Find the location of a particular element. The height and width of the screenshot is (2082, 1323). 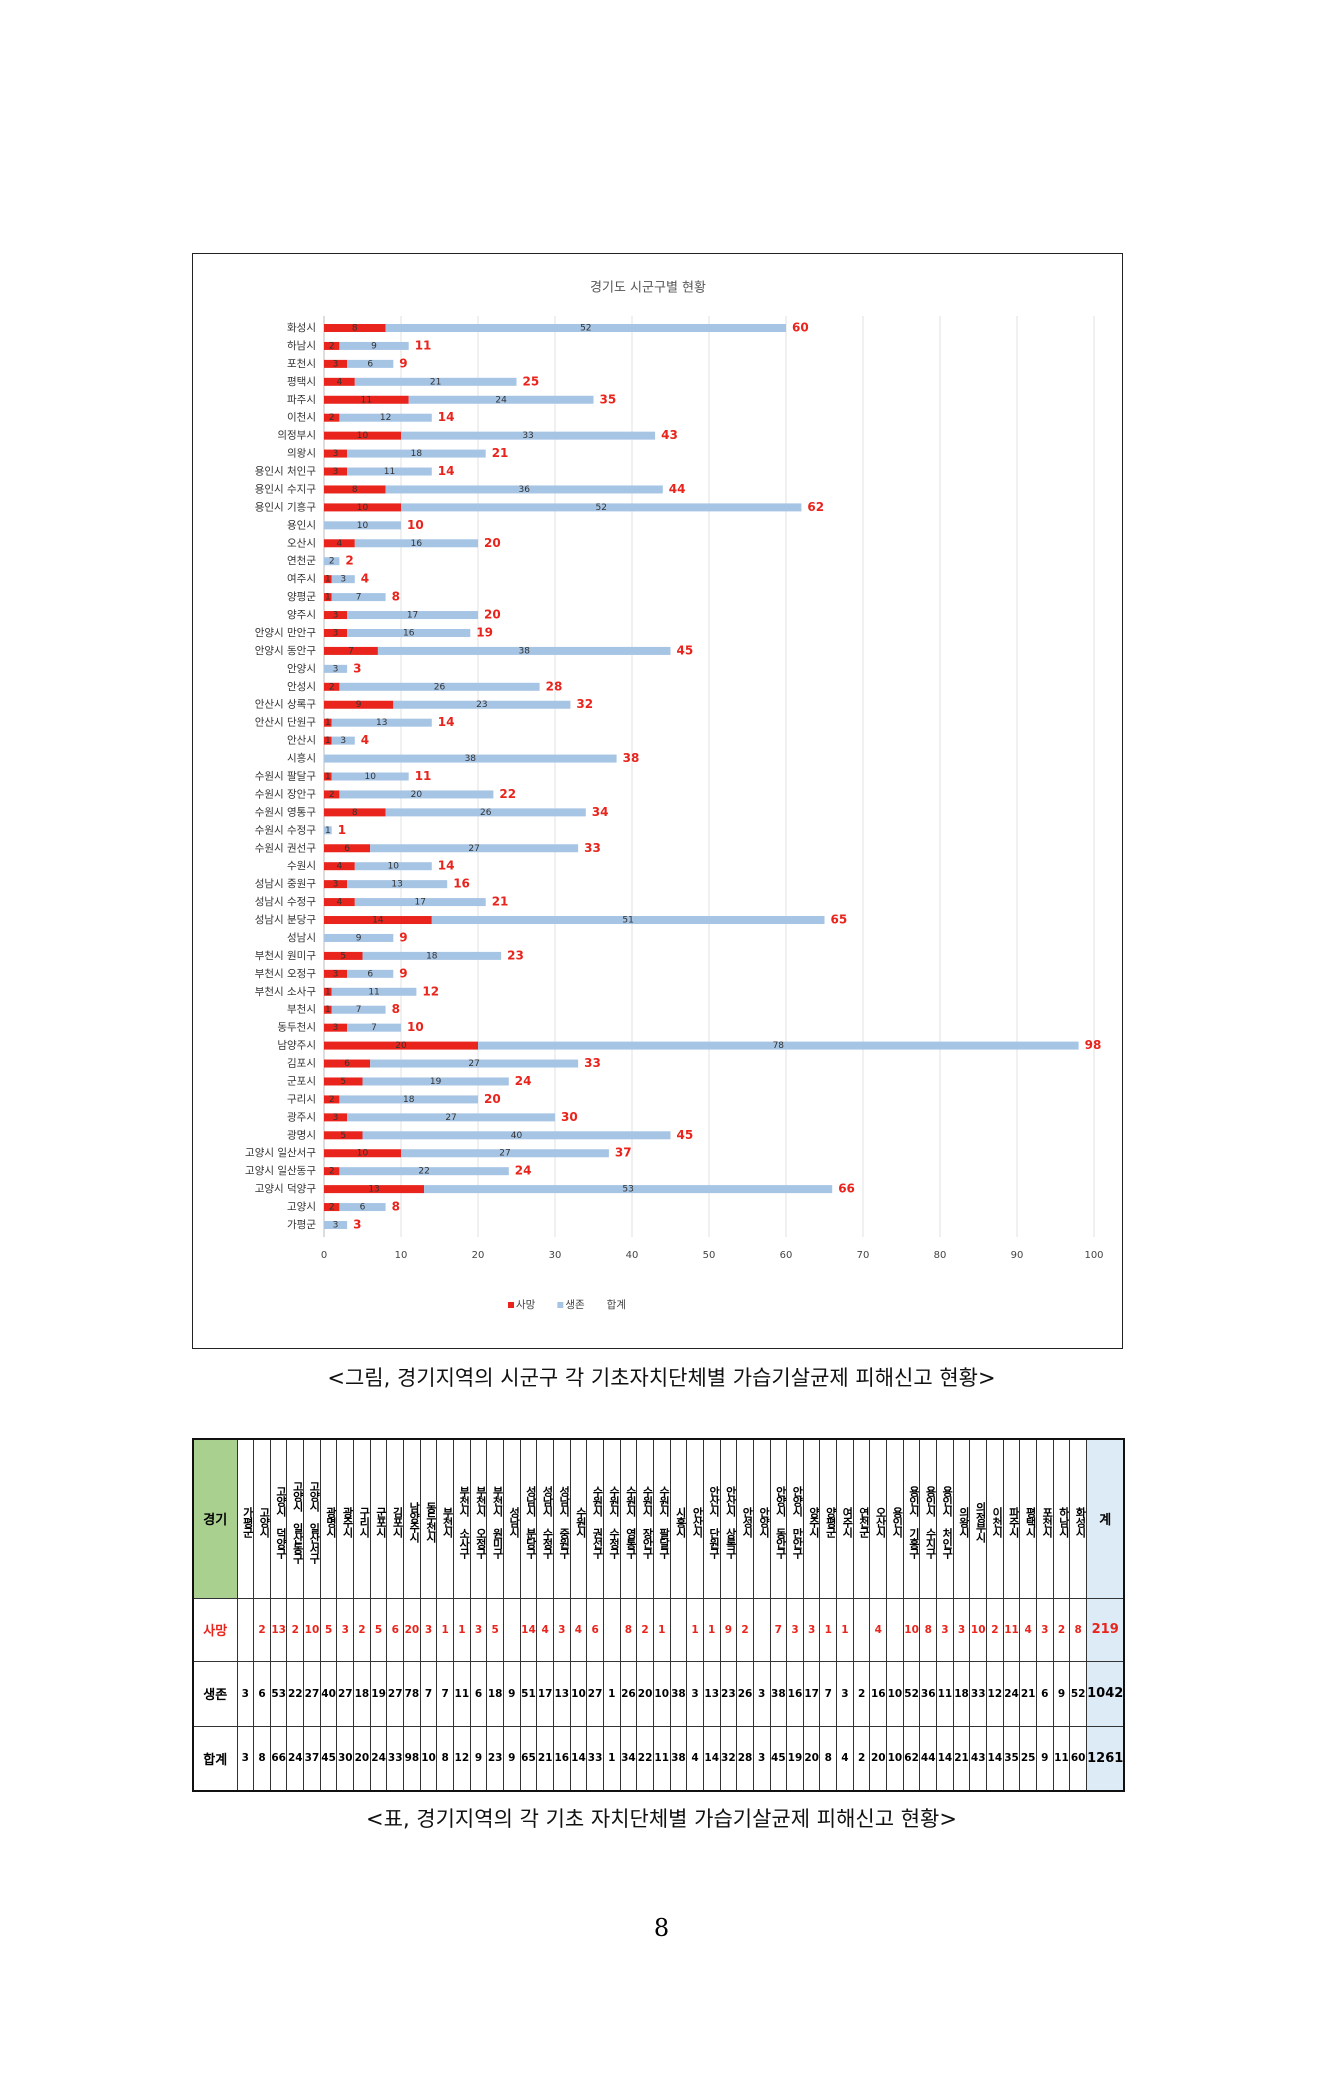

table-cell: 17 is located at coordinates (811, 1693).